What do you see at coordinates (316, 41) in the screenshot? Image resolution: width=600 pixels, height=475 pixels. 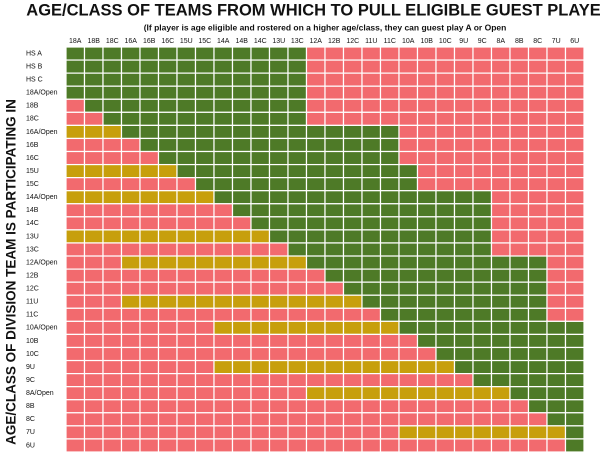 I see `column-label: 12A` at bounding box center [316, 41].